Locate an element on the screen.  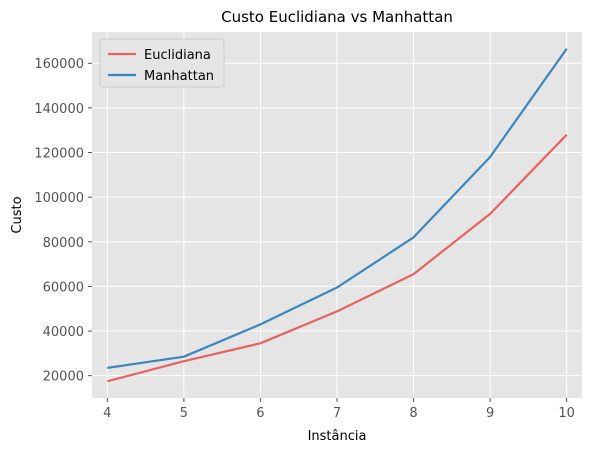
y-tick-label: 40000 is located at coordinates (63, 332).